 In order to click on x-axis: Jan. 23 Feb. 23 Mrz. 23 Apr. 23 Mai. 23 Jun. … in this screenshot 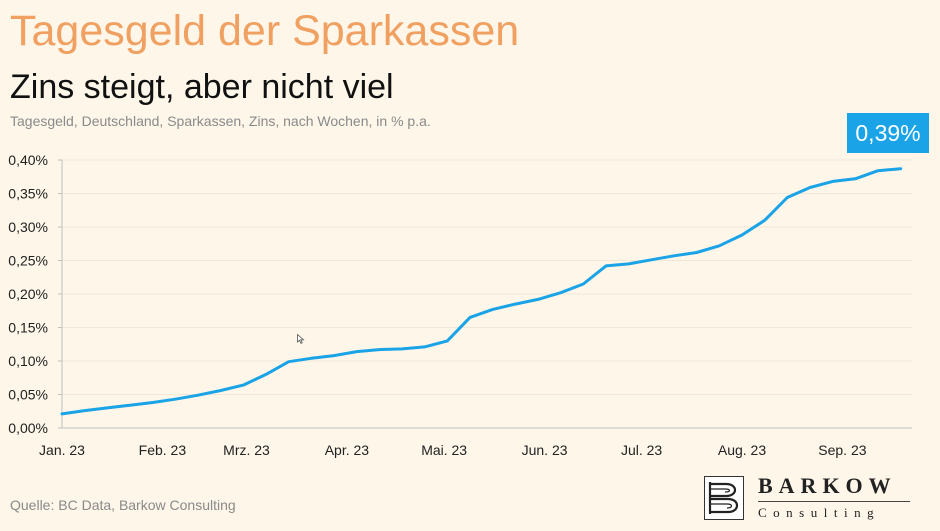, I will do `click(475, 442)`.